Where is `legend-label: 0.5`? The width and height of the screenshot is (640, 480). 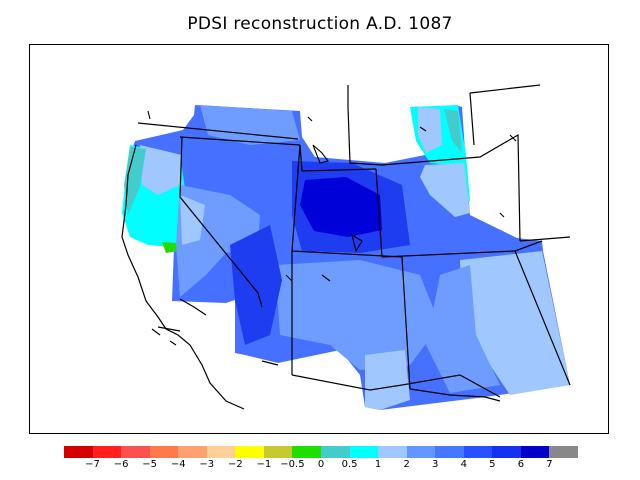
legend-label: 0.5 is located at coordinates (349, 464).